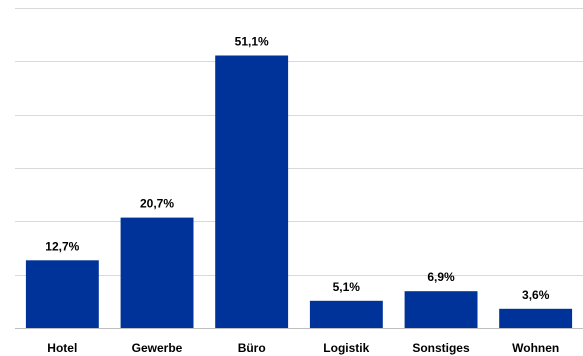 This screenshot has height=356, width=583. Describe the element at coordinates (157, 348) in the screenshot. I see `x-tick-label-gewerbe: Gewerbe` at that location.